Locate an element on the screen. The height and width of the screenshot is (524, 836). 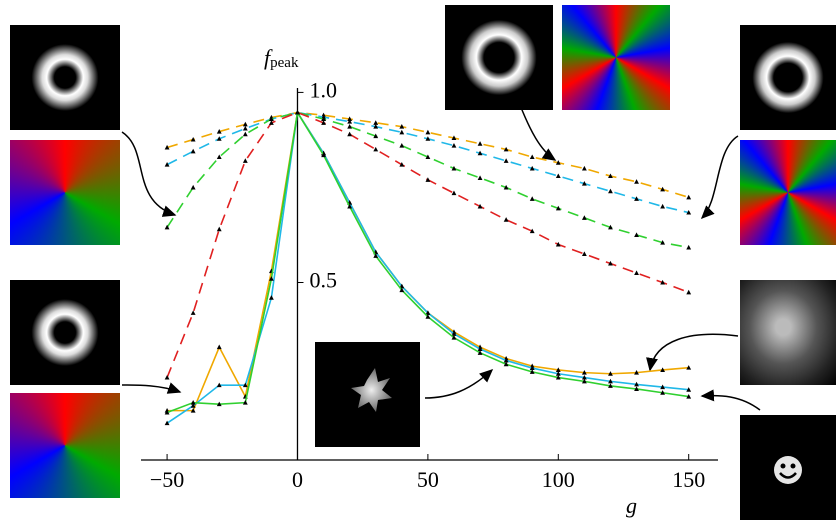
series-line is located at coordinates (427, 155).